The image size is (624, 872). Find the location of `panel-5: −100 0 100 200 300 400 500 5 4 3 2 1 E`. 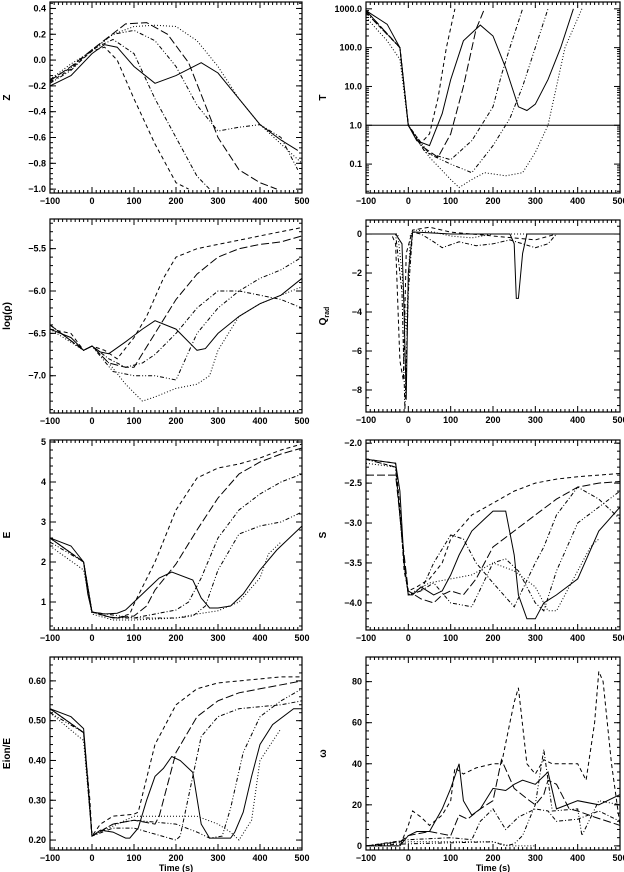

panel-5: −100 0 100 200 300 400 500 5 4 3 2 1 E is located at coordinates (156, 540).